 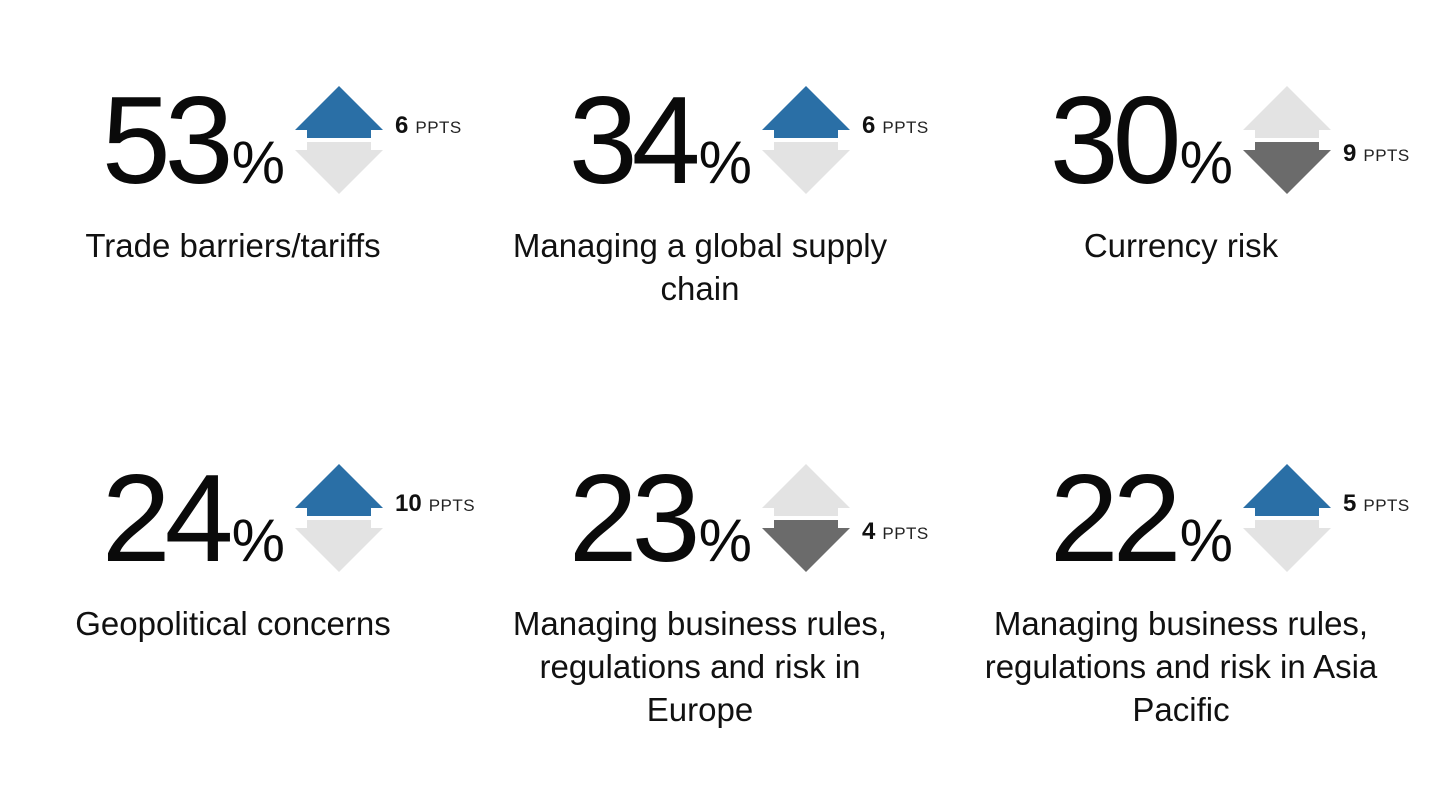 I want to click on stat-label: Trade barriers/tariffs, so click(x=233, y=245).